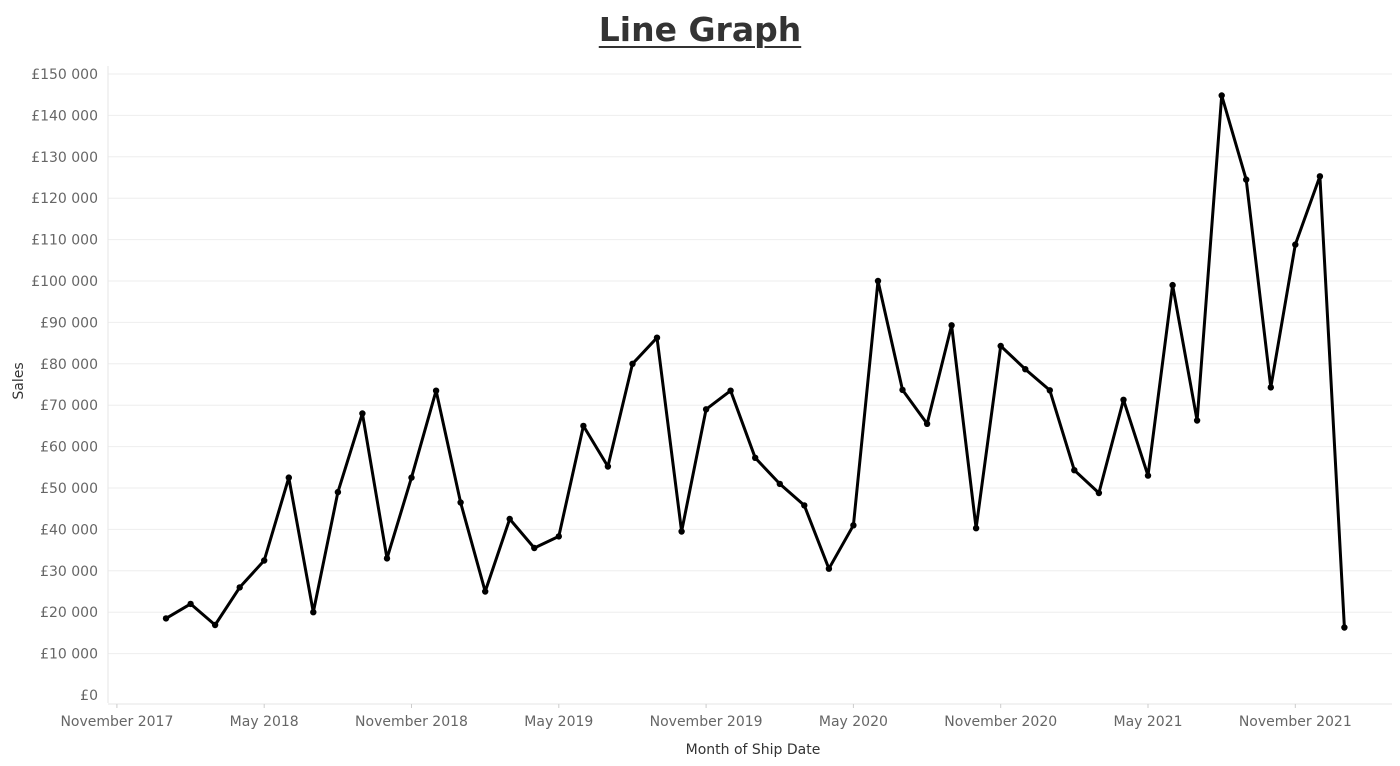  I want to click on y-tick-label: £130 000, so click(64, 158).